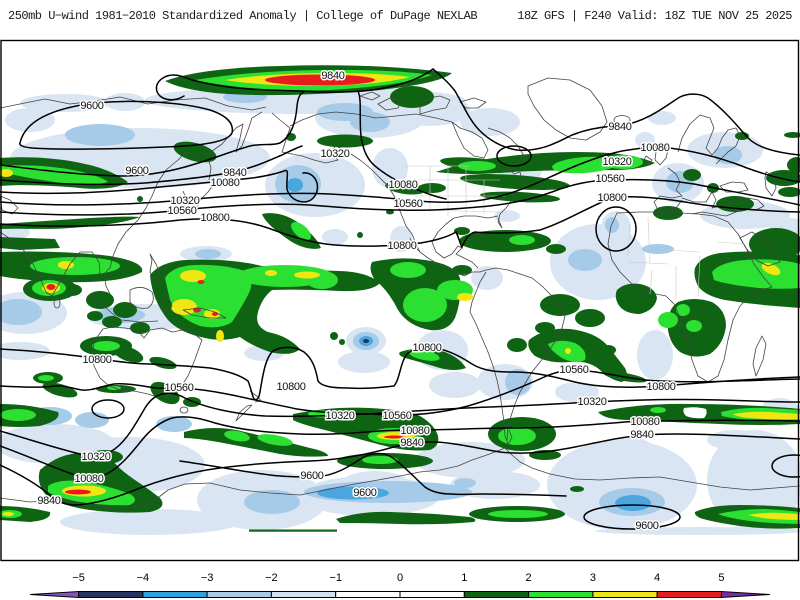 The height and width of the screenshot is (600, 800). What do you see at coordinates (143, 578) in the screenshot?
I see `svg-text: −4` at bounding box center [143, 578].